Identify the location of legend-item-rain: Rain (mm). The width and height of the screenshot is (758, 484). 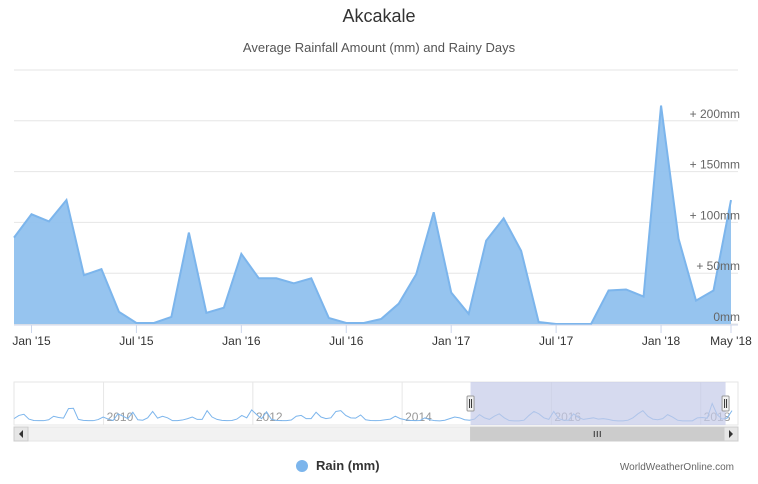
(338, 465).